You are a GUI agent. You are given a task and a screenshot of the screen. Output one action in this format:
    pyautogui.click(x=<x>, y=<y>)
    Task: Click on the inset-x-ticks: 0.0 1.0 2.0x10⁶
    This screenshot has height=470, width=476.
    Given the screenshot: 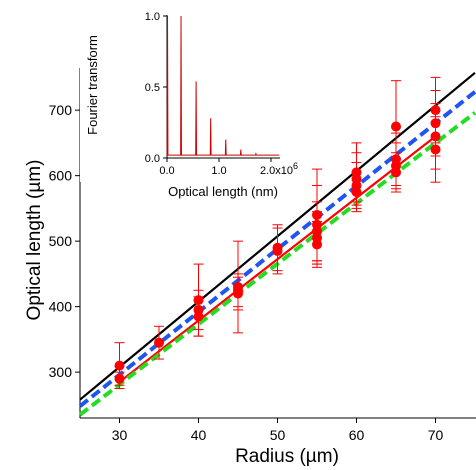 What is the action you would take?
    pyautogui.click(x=228, y=167)
    